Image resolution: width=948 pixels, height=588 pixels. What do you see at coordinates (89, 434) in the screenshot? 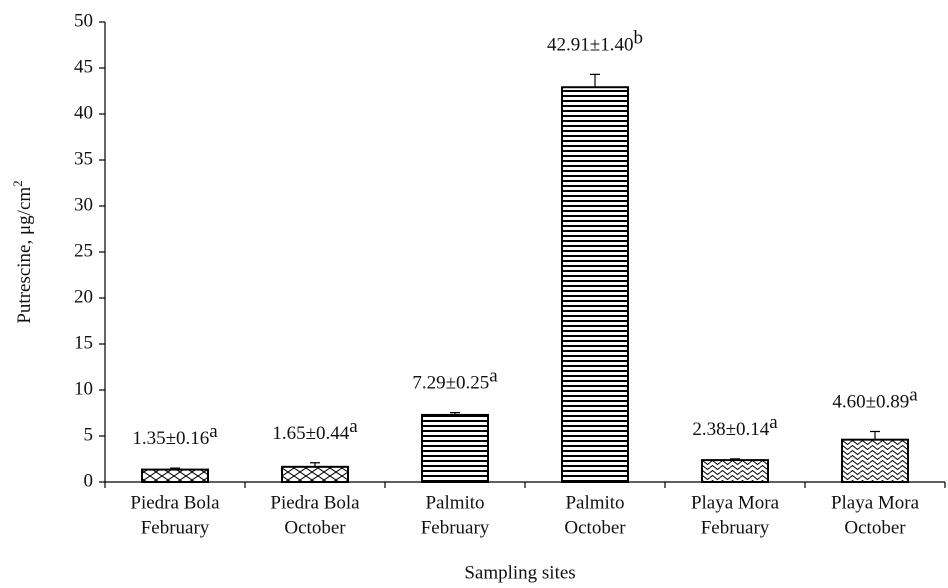
I see `y-tick-label: 5` at bounding box center [89, 434].